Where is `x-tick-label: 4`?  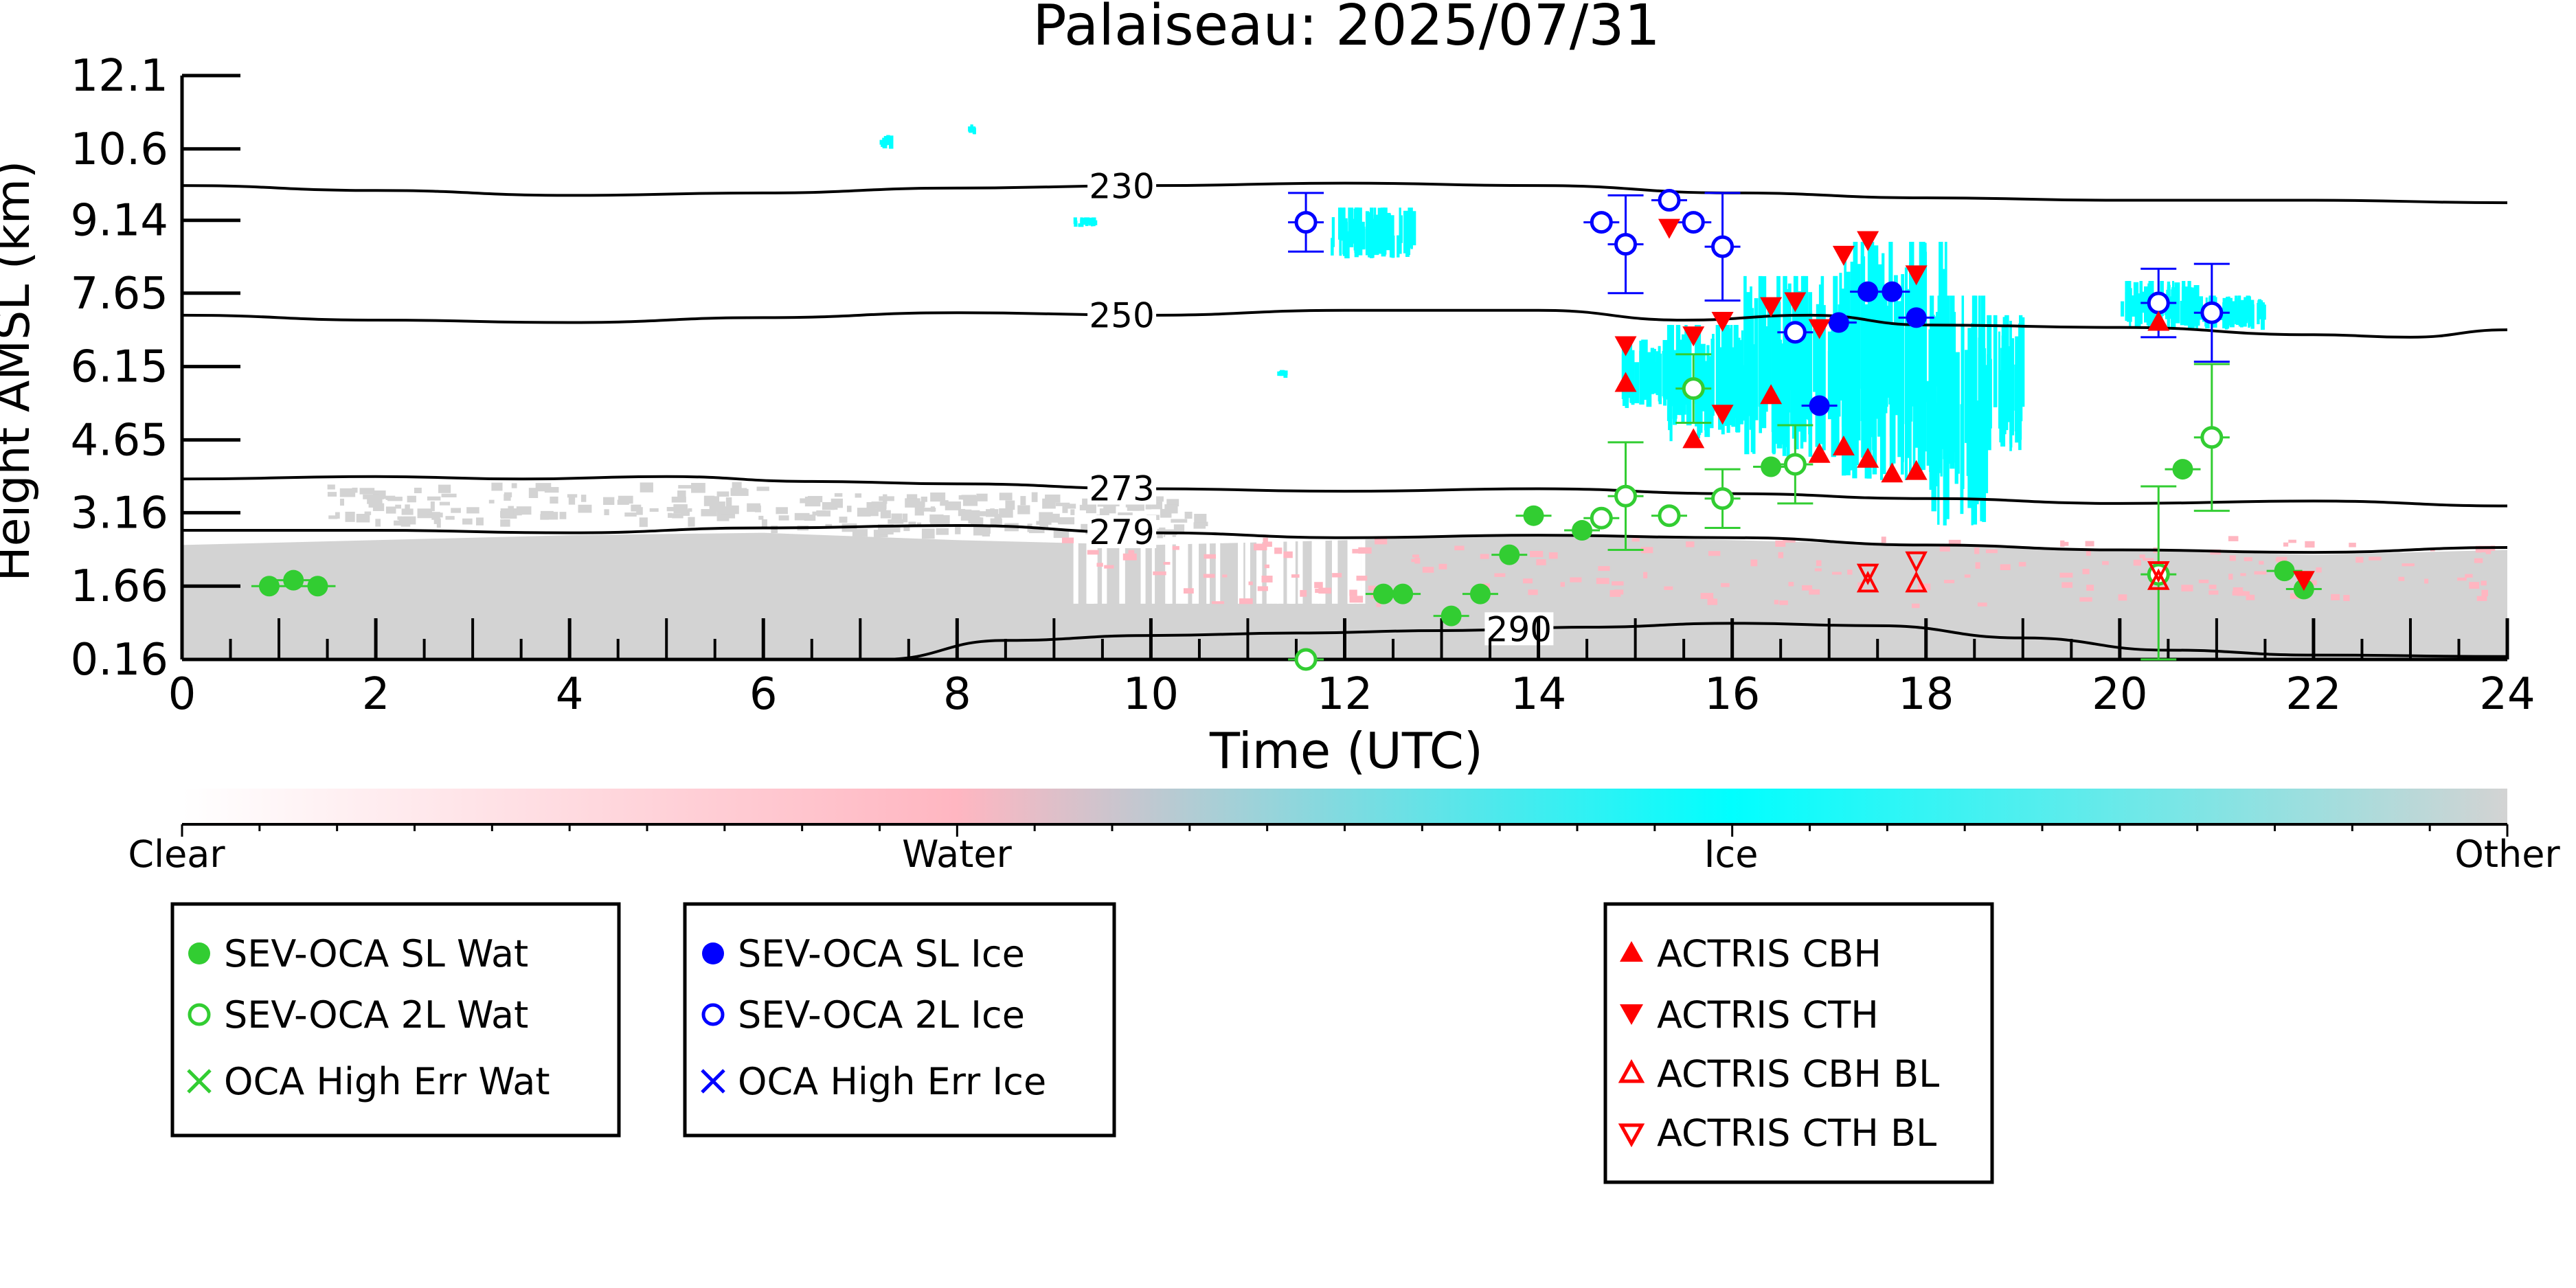 x-tick-label: 4 is located at coordinates (570, 694).